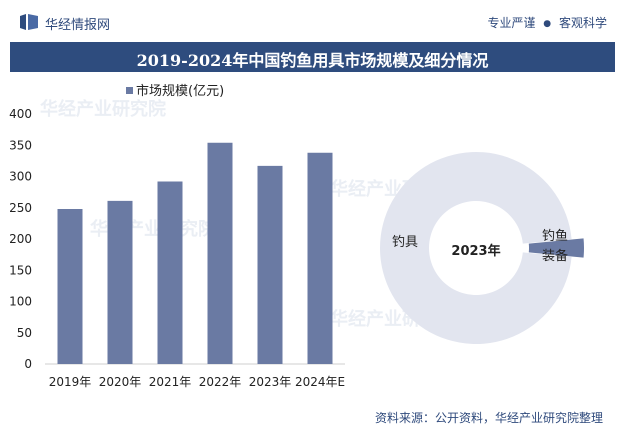 This screenshot has width=625, height=441. What do you see at coordinates (129, 90) in the screenshot?
I see `legend-swatch` at bounding box center [129, 90].